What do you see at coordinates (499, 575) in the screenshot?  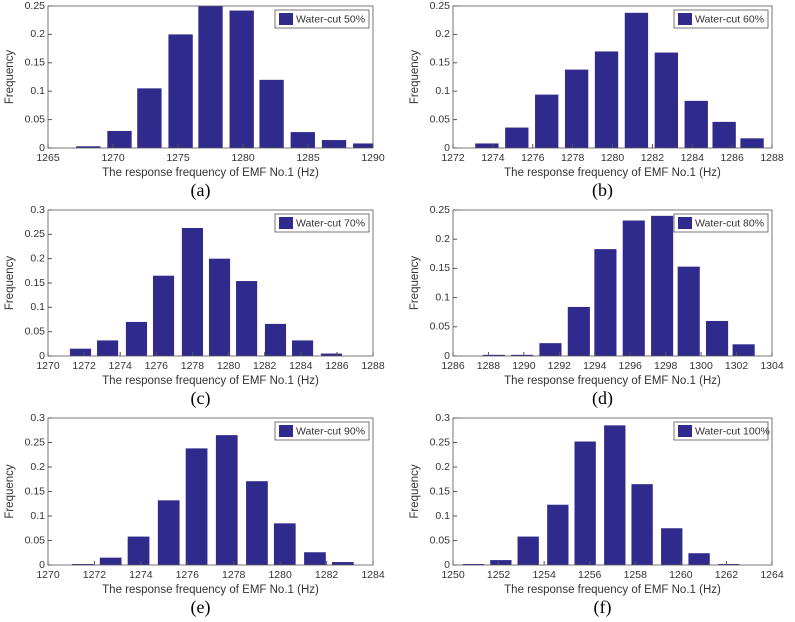 I see `x-tick-label: 1252` at bounding box center [499, 575].